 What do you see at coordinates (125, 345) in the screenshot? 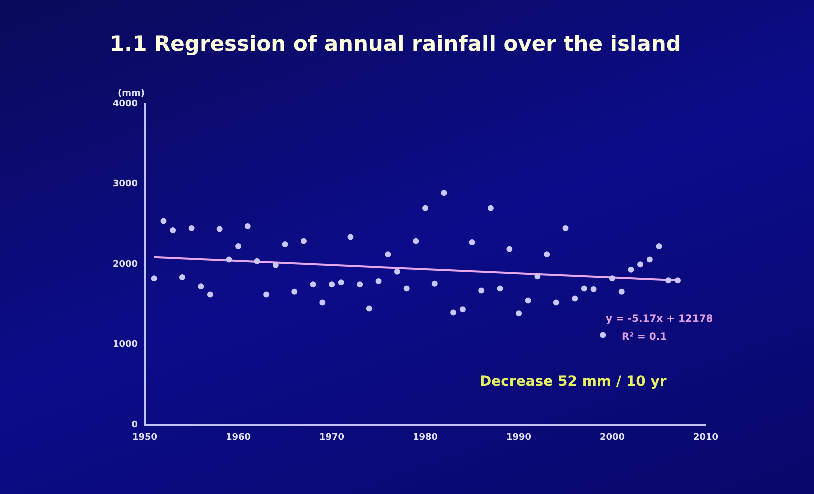
I see `y-tick-label: 1000` at bounding box center [125, 345].